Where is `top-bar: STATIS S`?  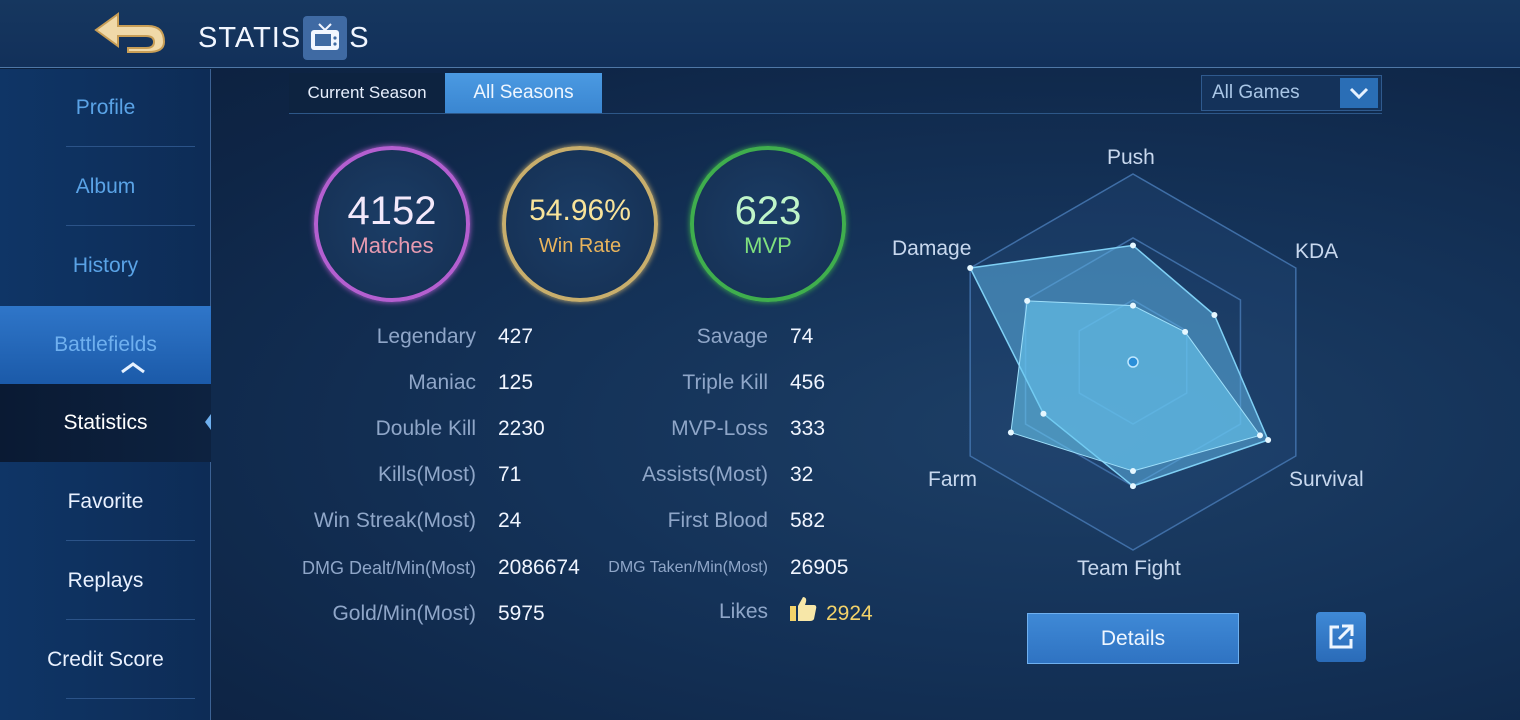
top-bar: STATIS S is located at coordinates (760, 34).